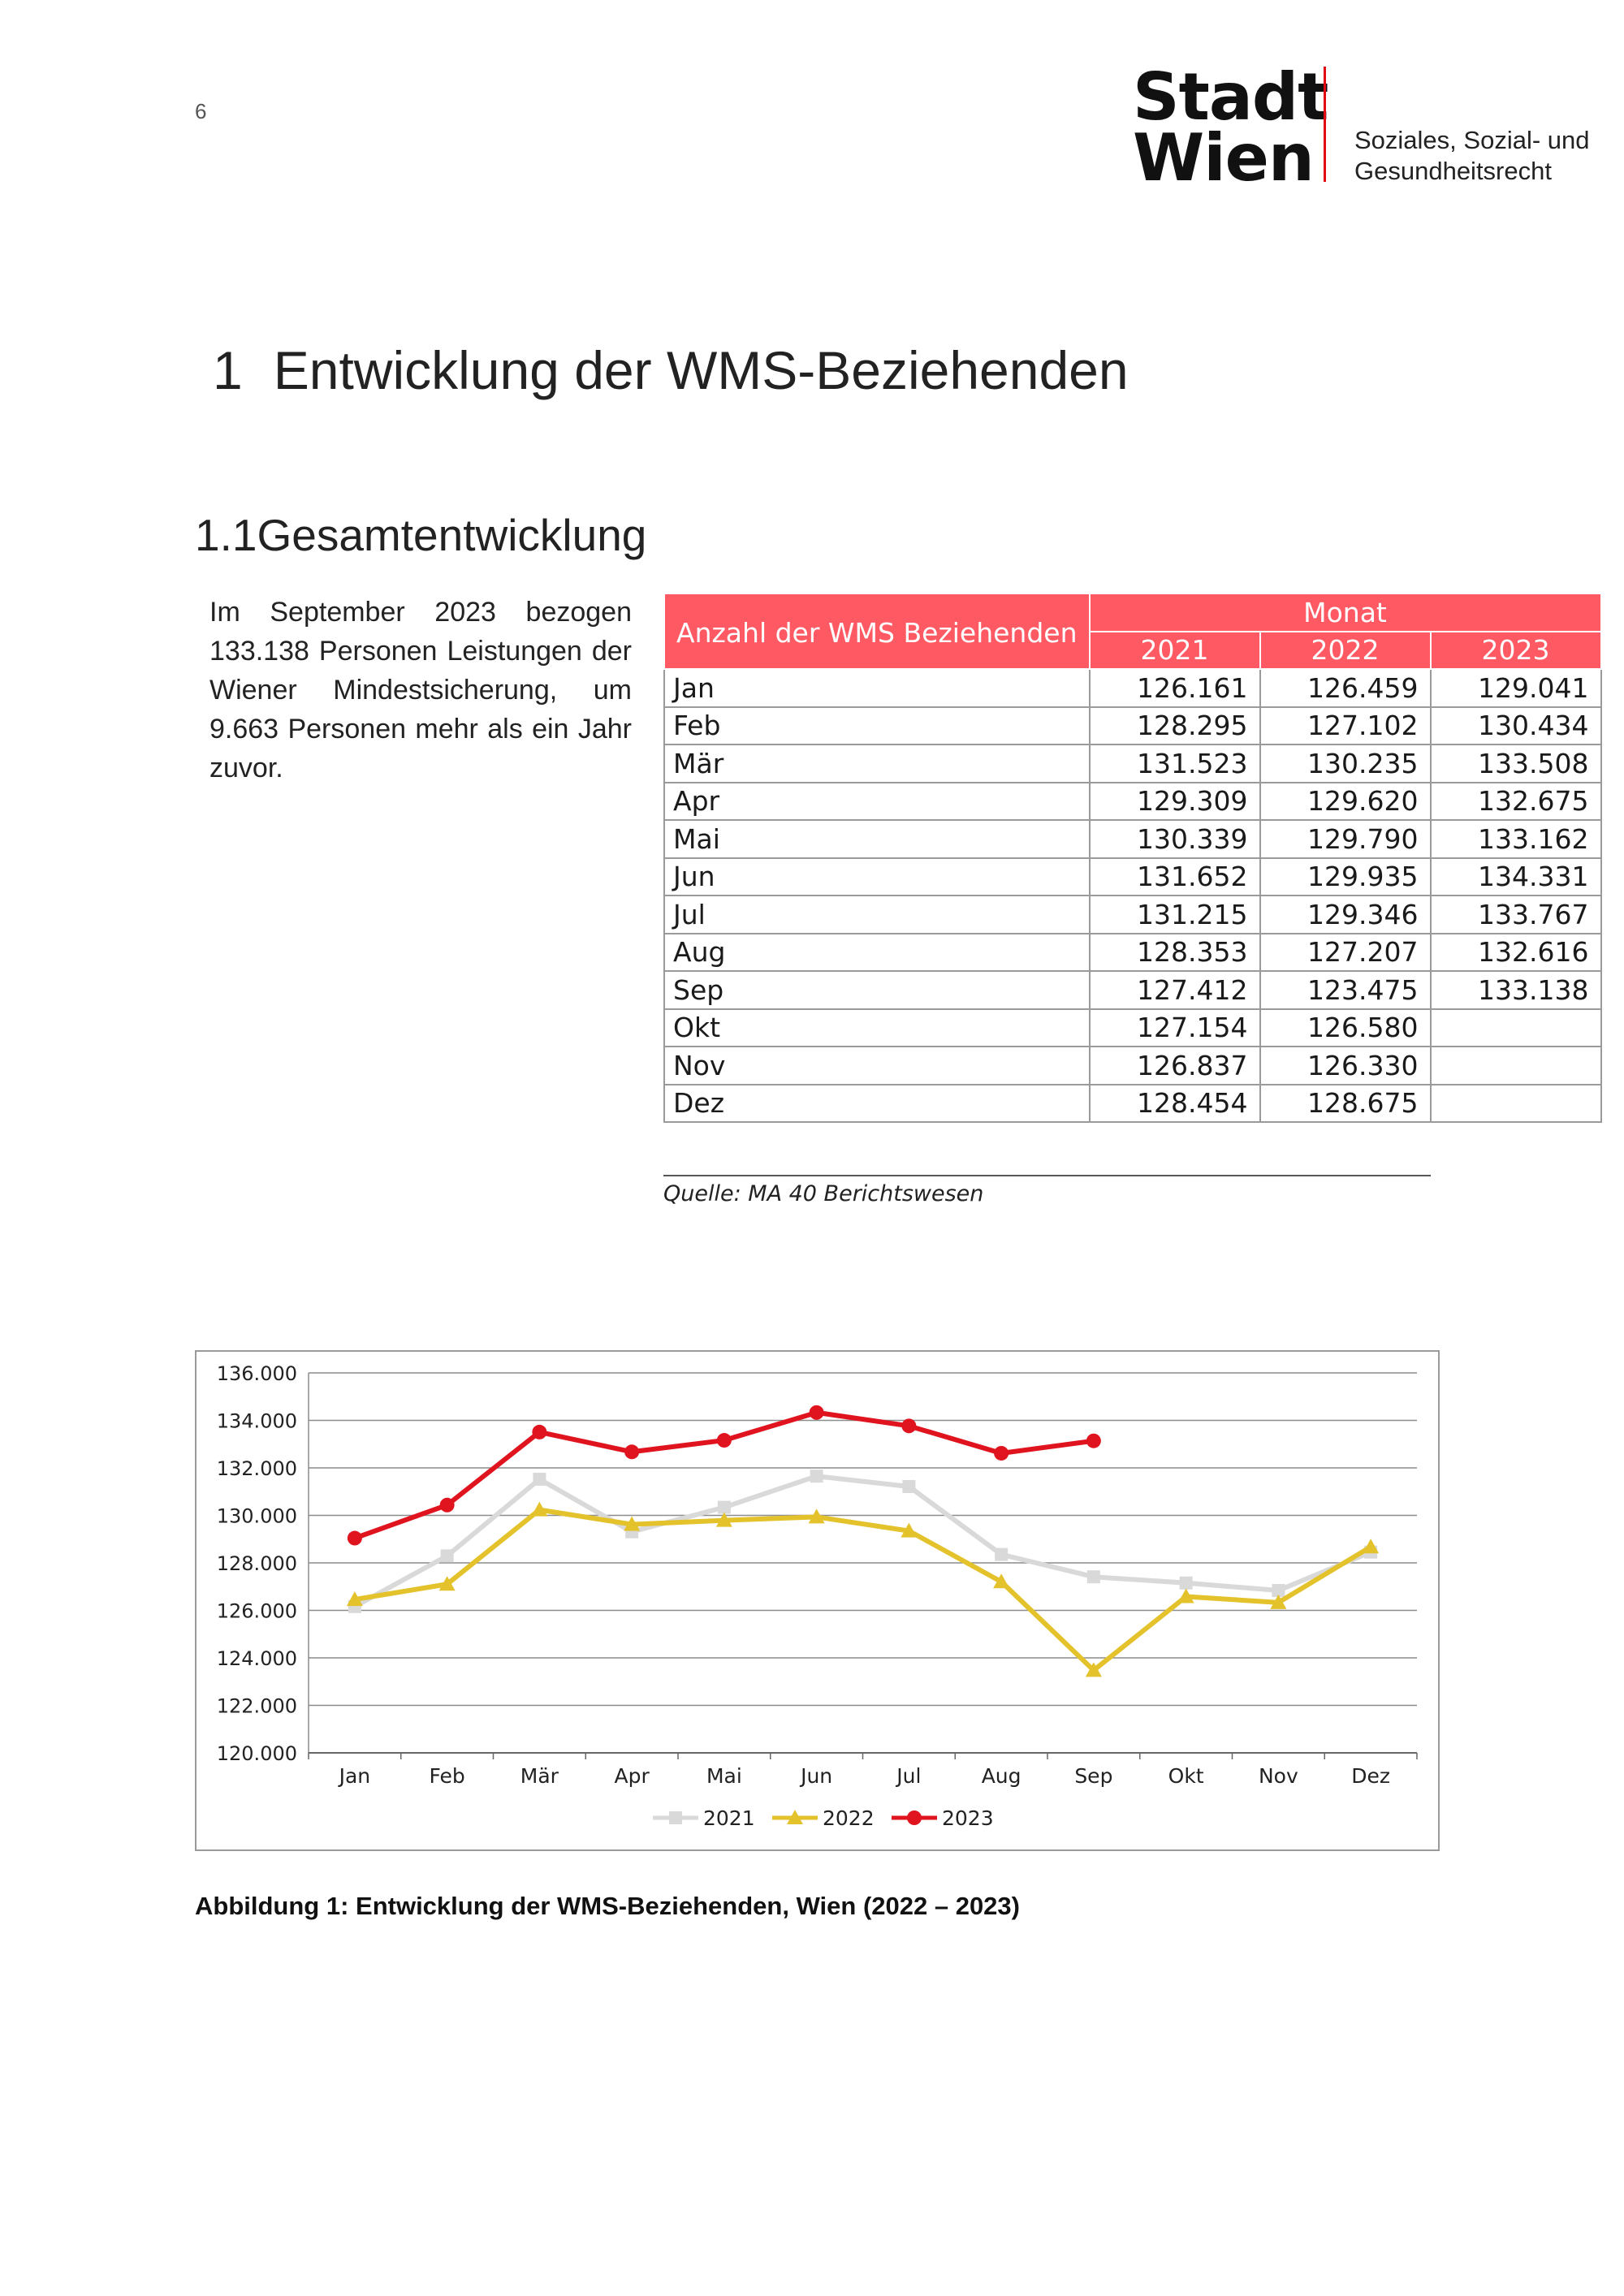 This screenshot has height=2296, width=1624. What do you see at coordinates (877, 688) in the screenshot?
I see `table-month-cell: Jan` at bounding box center [877, 688].